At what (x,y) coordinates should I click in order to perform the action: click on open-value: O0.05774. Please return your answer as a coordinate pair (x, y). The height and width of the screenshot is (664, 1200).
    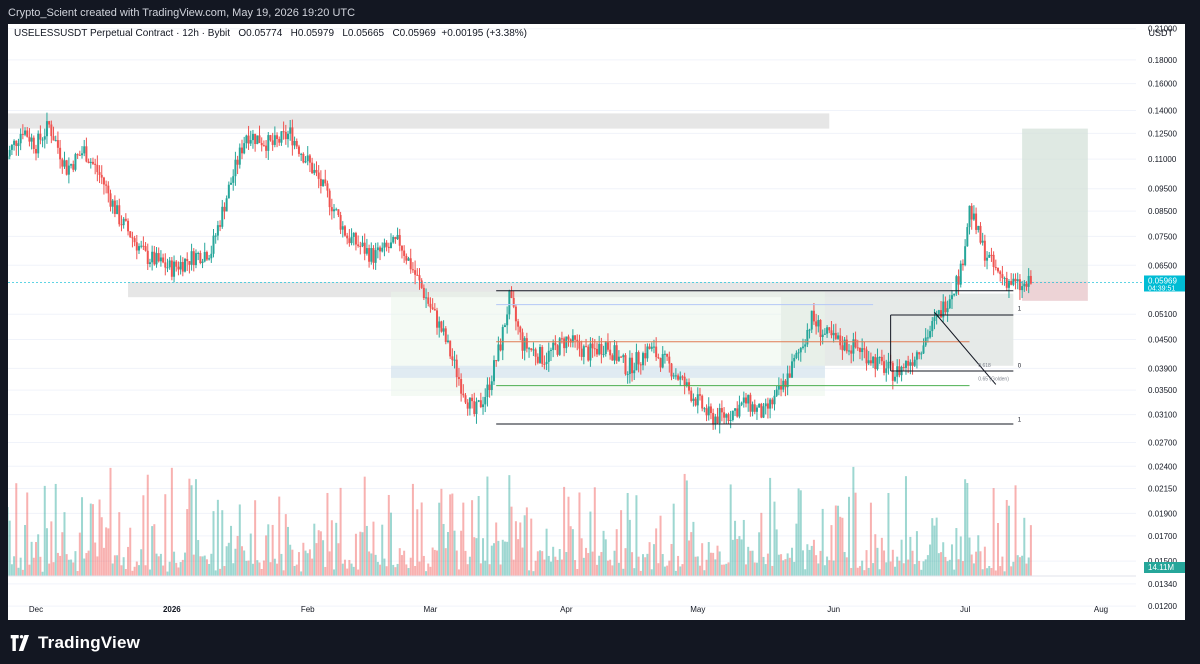
    Looking at the image, I should click on (260, 33).